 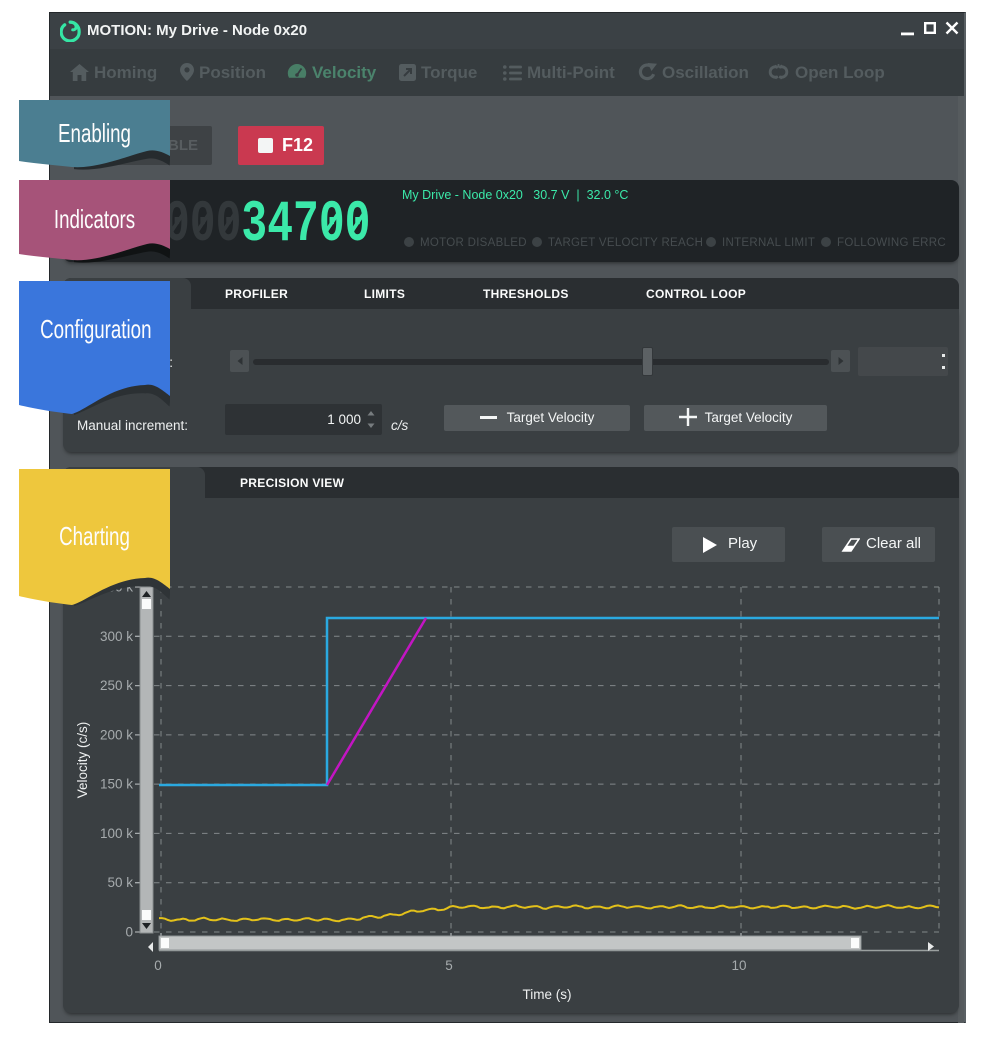 I want to click on svg-text: 10, so click(x=738, y=965).